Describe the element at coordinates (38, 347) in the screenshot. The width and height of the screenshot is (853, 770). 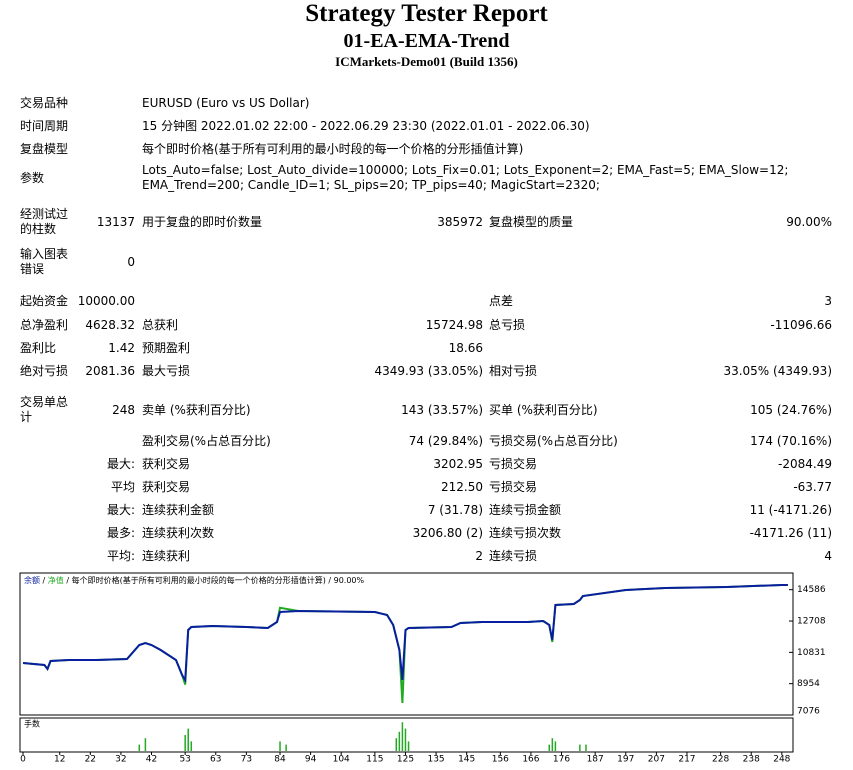
I see `stat-label: 盈利比` at that location.